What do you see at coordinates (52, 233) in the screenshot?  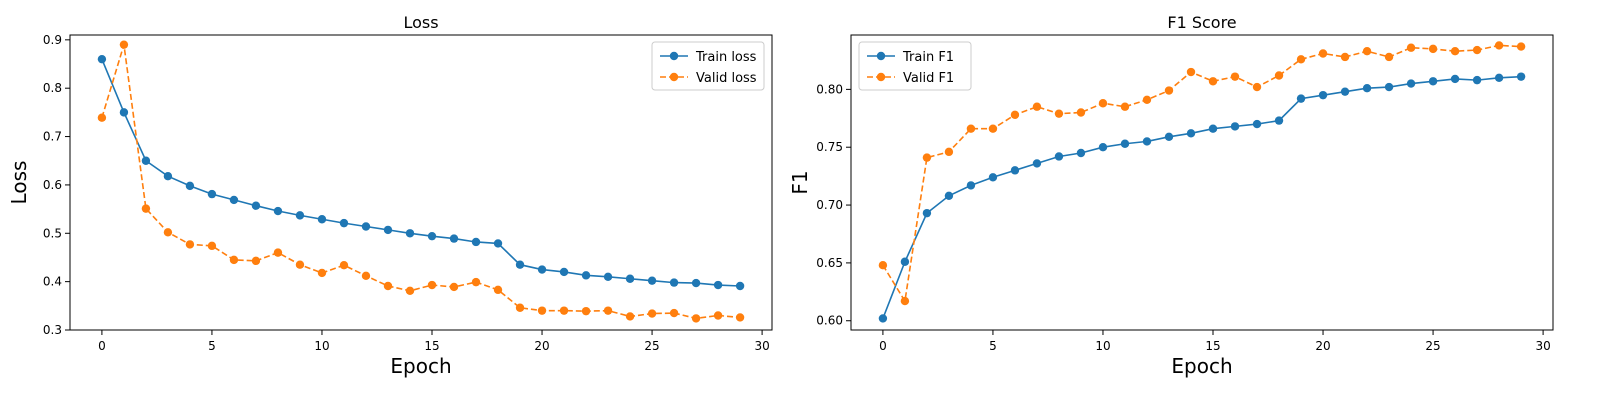 I see `loss-y-tick-label: 0.5` at bounding box center [52, 233].